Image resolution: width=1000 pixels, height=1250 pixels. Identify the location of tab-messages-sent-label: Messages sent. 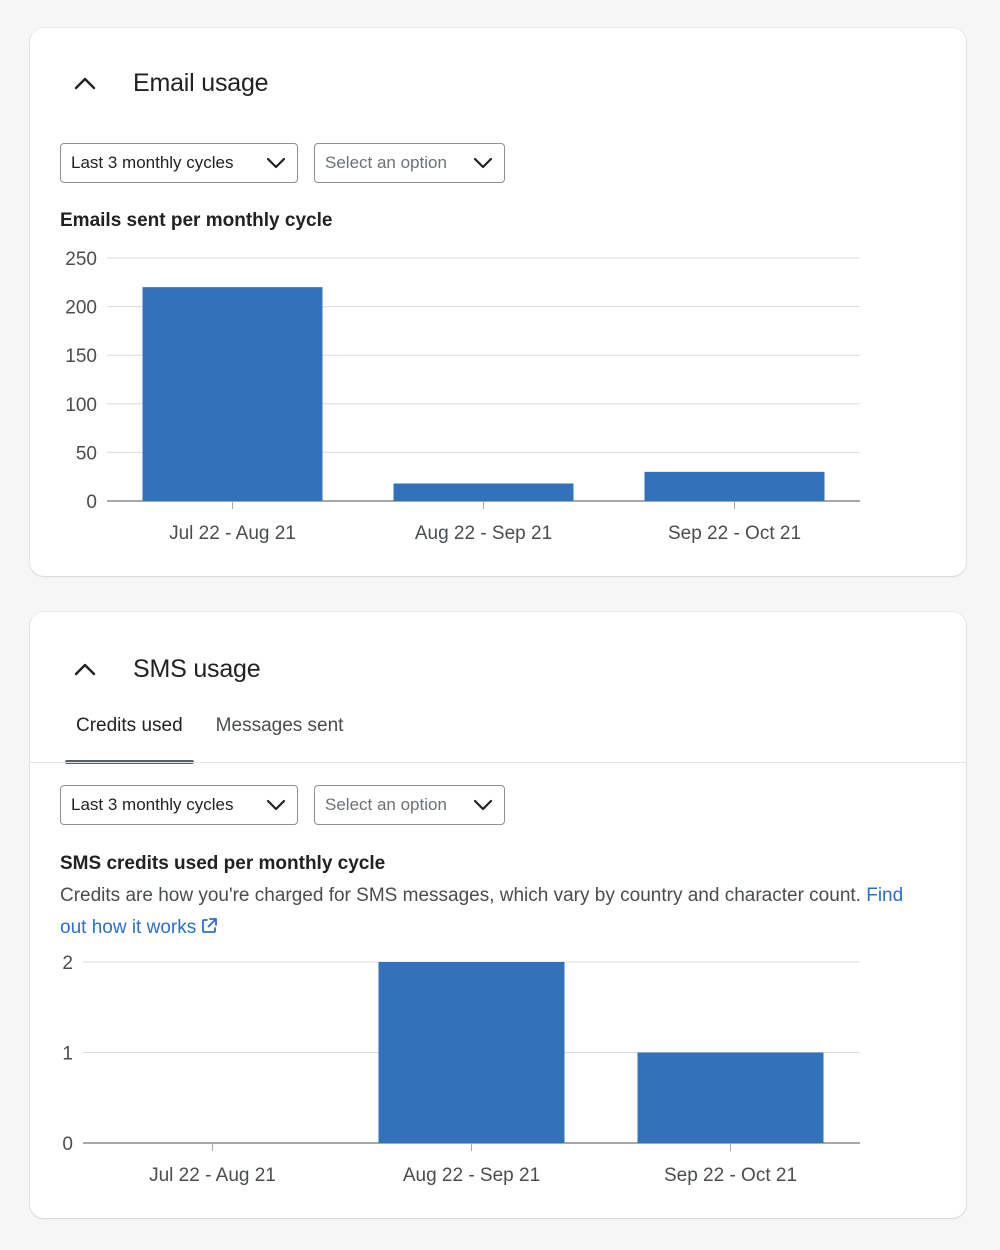
(279, 725).